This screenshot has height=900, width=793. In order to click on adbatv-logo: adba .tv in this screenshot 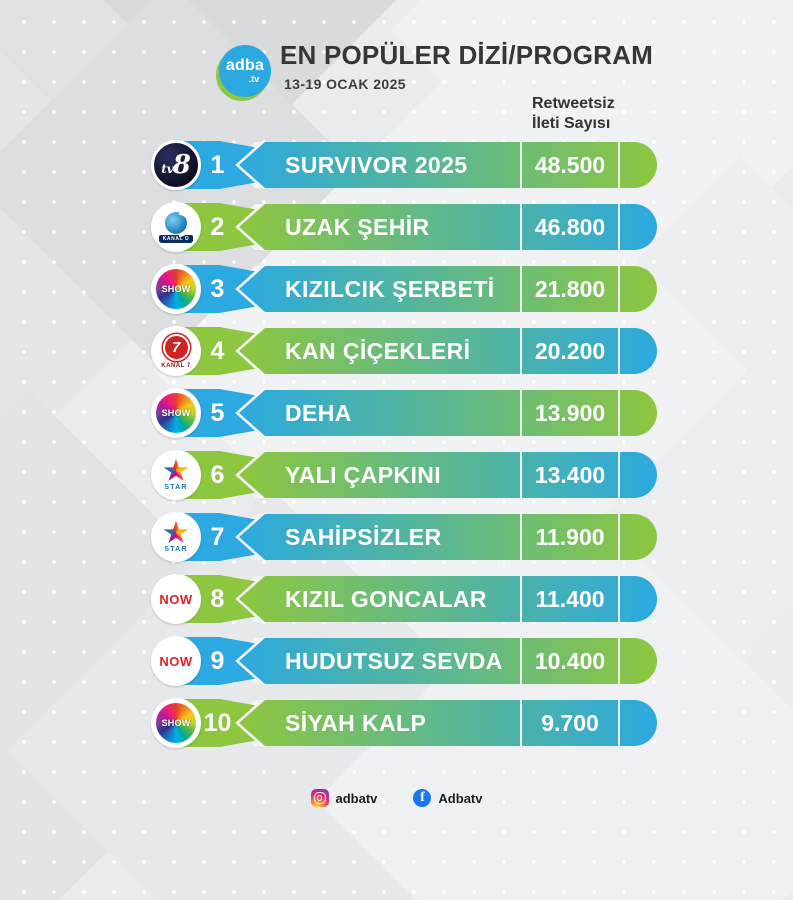, I will do `click(245, 71)`.